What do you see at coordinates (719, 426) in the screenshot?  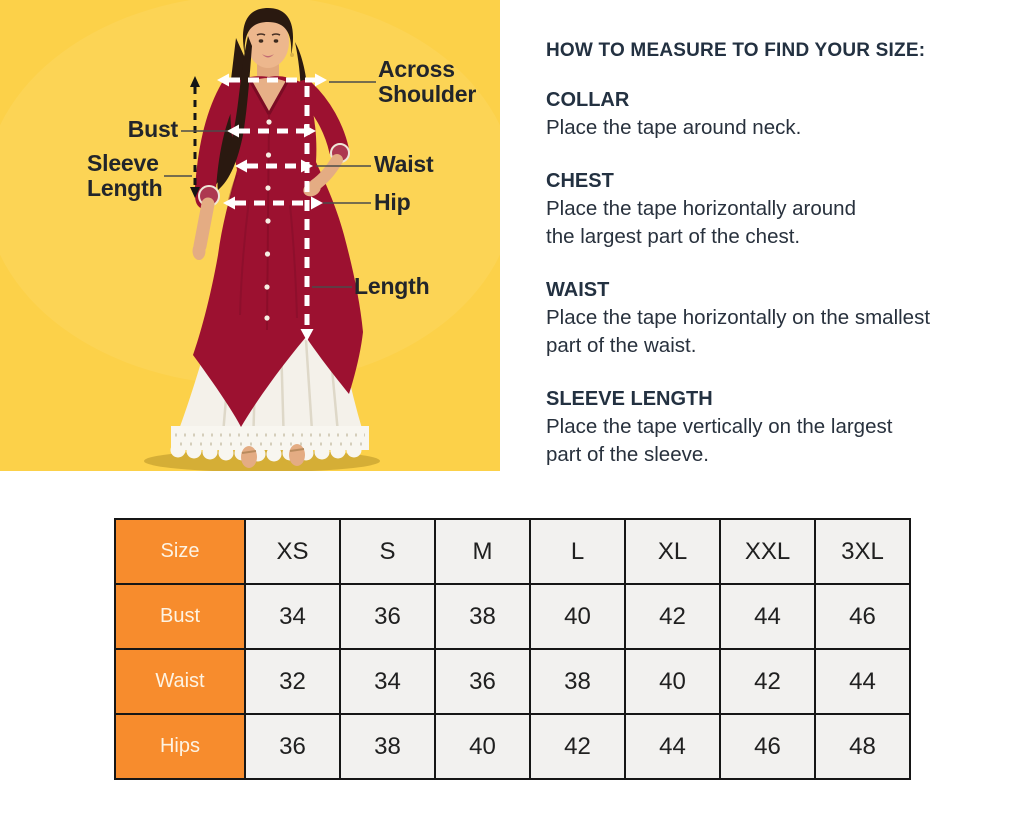 I see `guide-section-line: Place the tape vertically on the largest` at bounding box center [719, 426].